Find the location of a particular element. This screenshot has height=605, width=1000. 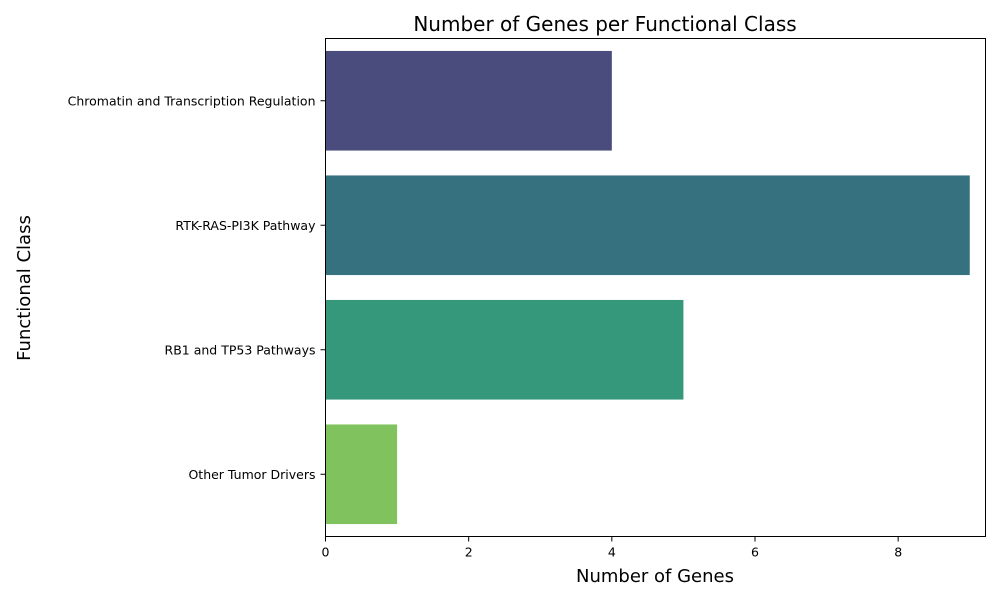

x-tick-label: 2 is located at coordinates (469, 552).